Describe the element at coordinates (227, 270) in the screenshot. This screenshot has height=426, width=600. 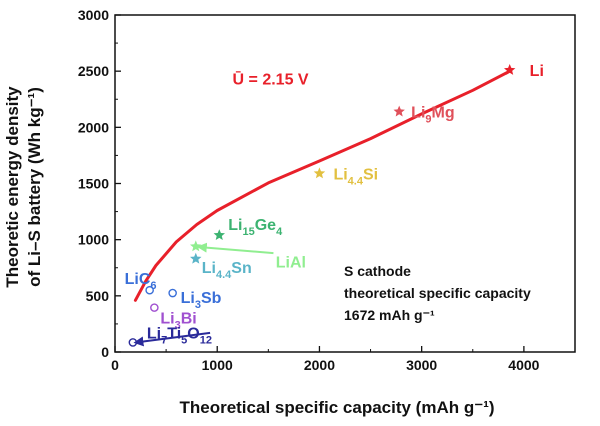
I see `point-label-5: Li4.4Sn` at that location.